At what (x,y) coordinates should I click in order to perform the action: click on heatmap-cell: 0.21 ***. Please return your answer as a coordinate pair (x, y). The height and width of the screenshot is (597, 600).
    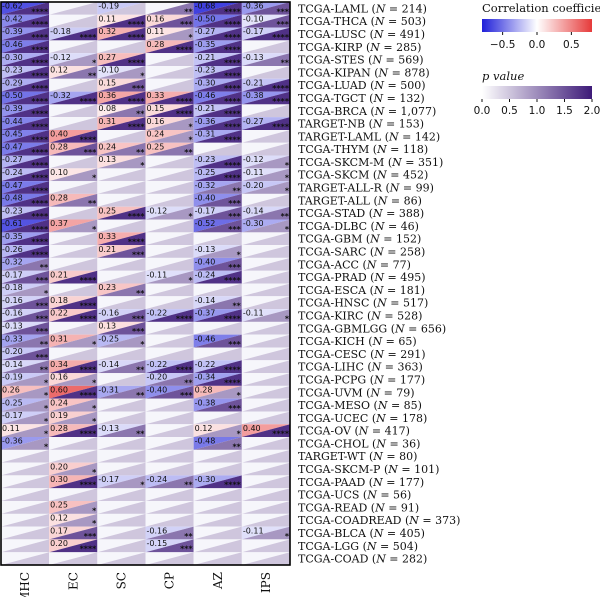
    Looking at the image, I should click on (121, 252).